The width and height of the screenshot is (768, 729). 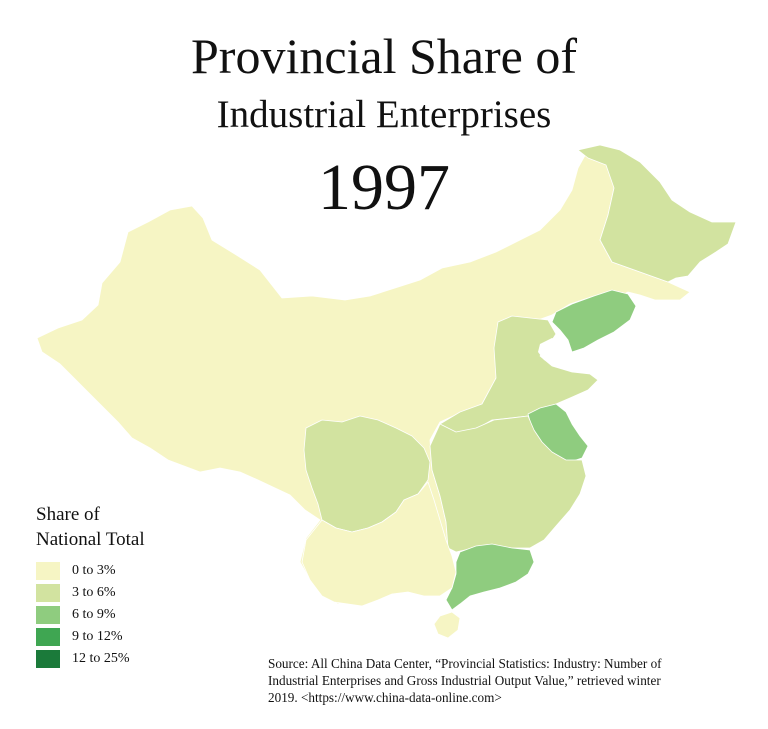 I want to click on legend-label: 9 to 12%, so click(x=97, y=636).